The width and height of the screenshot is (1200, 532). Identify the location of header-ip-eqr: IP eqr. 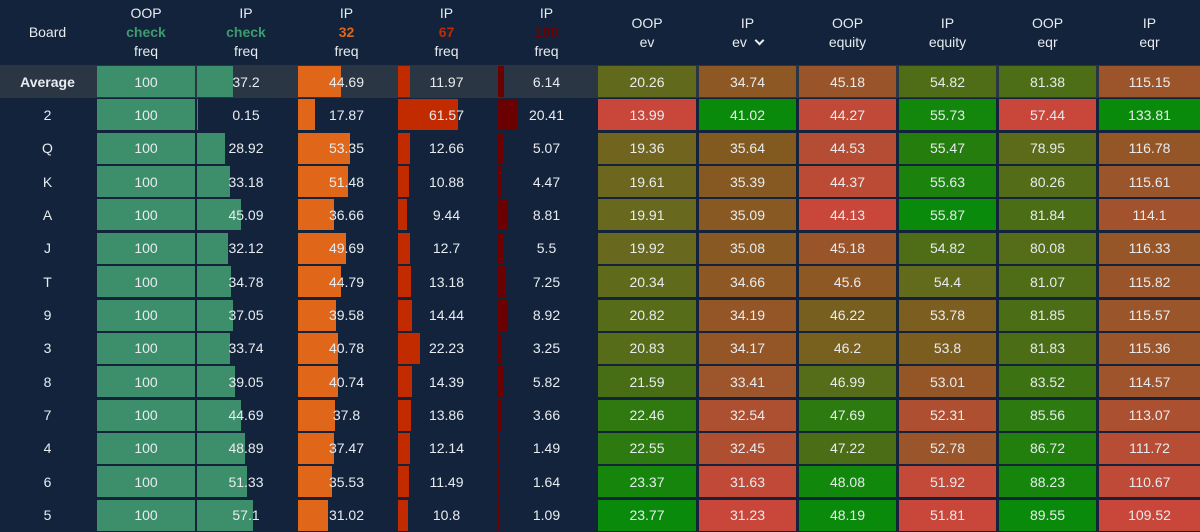
(1149, 32).